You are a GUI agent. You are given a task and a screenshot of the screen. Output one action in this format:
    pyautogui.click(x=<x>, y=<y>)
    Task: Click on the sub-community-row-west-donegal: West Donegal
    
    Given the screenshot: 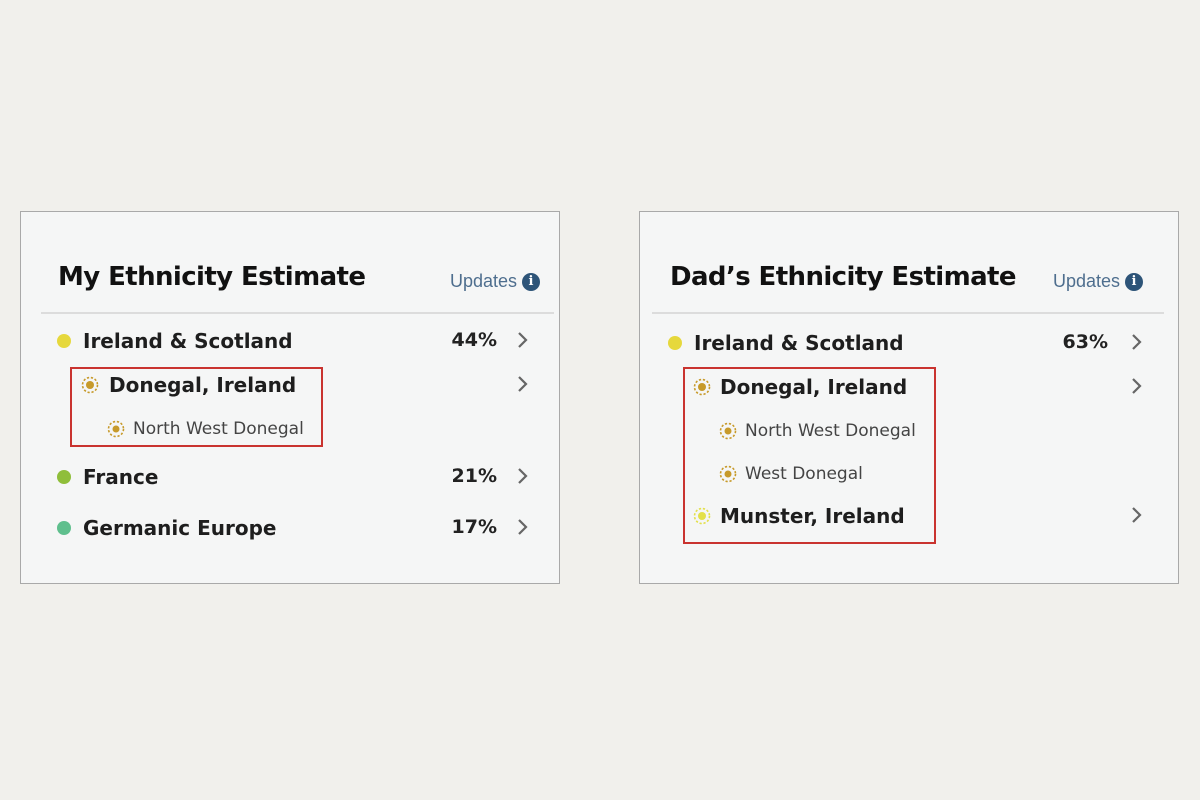 What is the action you would take?
    pyautogui.click(x=909, y=474)
    